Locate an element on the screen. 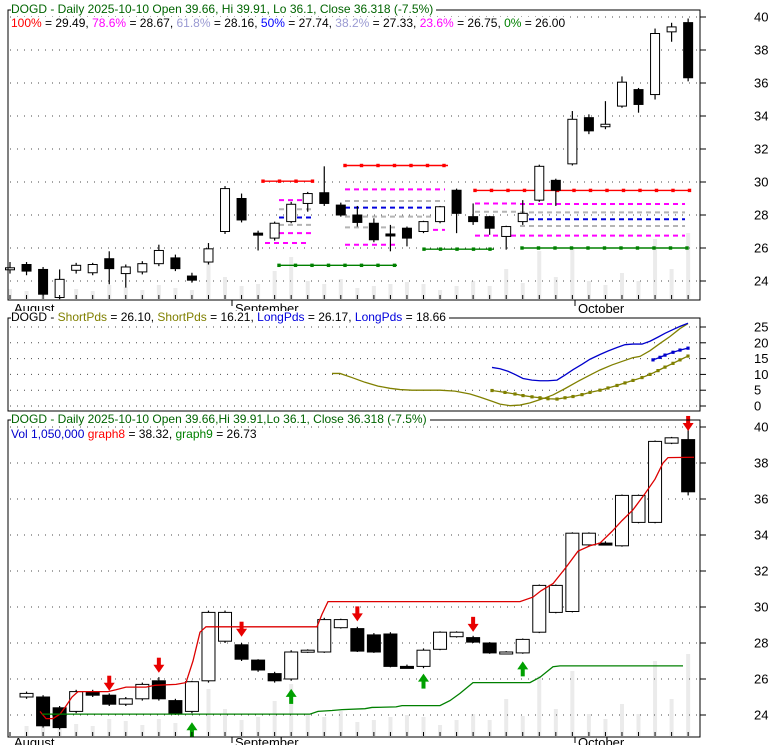 Image resolution: width=780 pixels, height=745 pixels. header-segment: = 28.67, is located at coordinates (151, 23).